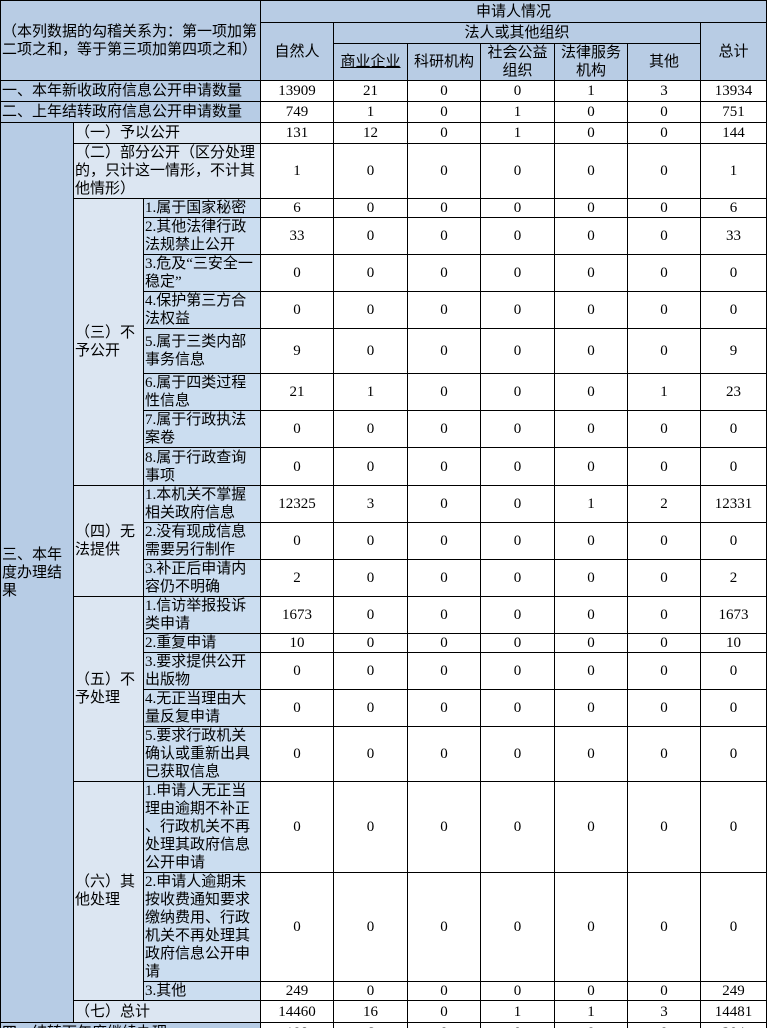 The image size is (767, 1028). I want to click on row-label-cell: 3.补正后申请内容仍不明确, so click(202, 578).